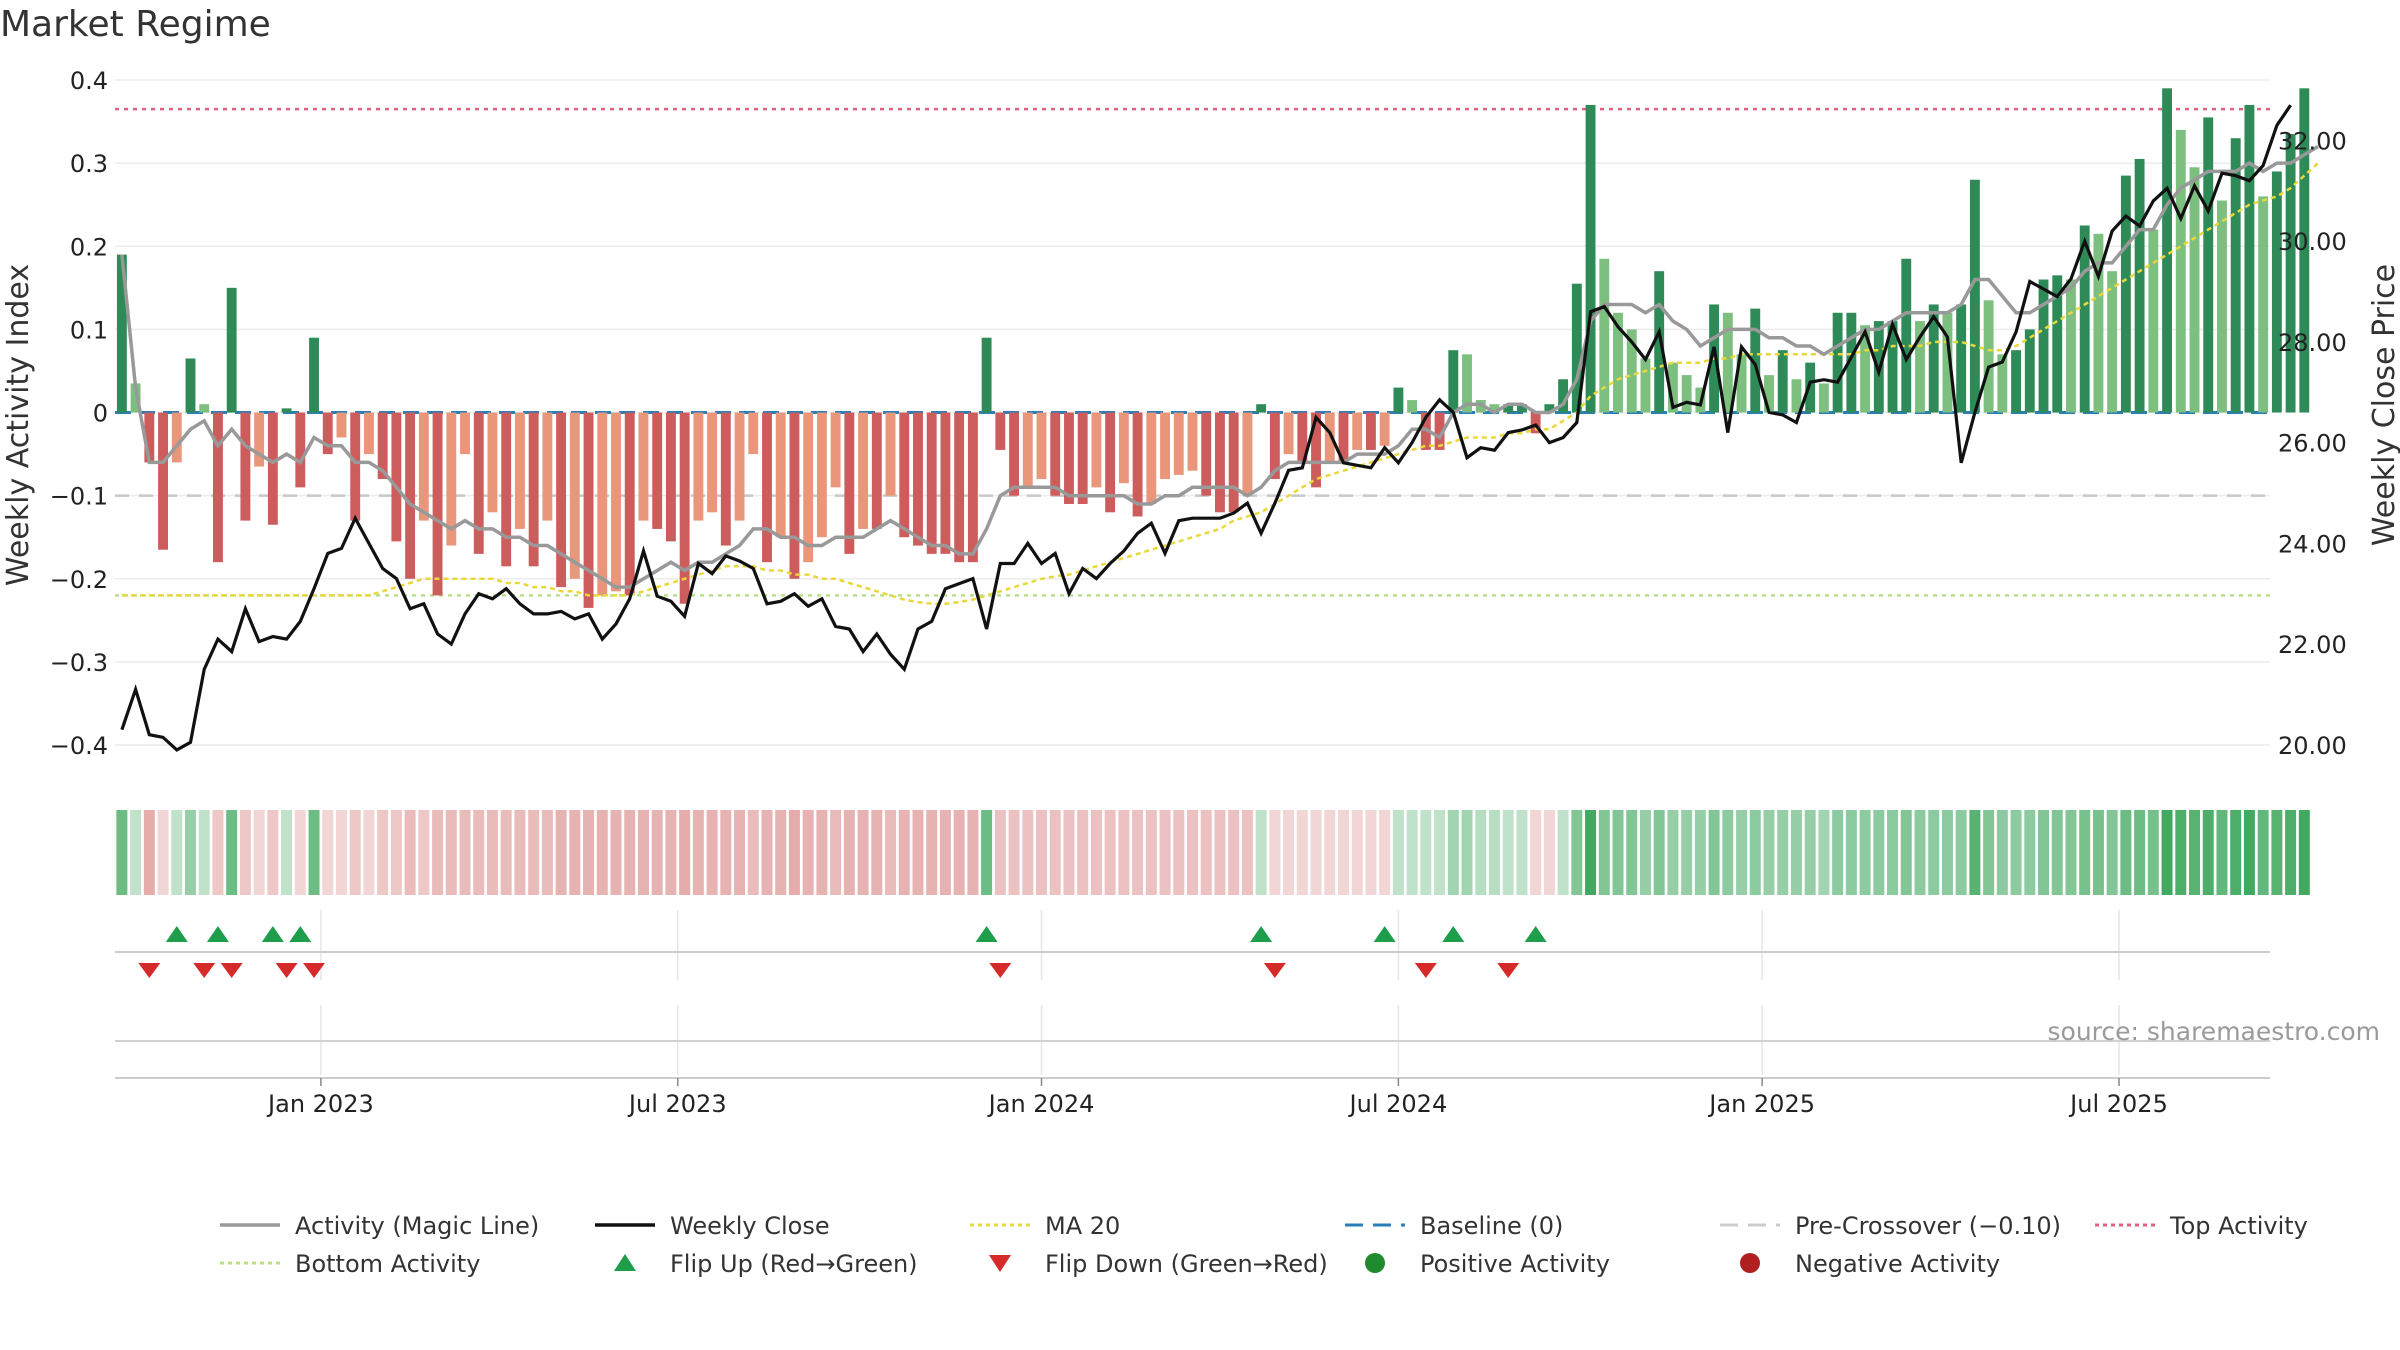 The height and width of the screenshot is (1350, 2400). I want to click on x-tick-label: Jan 2023, so click(320, 1104).